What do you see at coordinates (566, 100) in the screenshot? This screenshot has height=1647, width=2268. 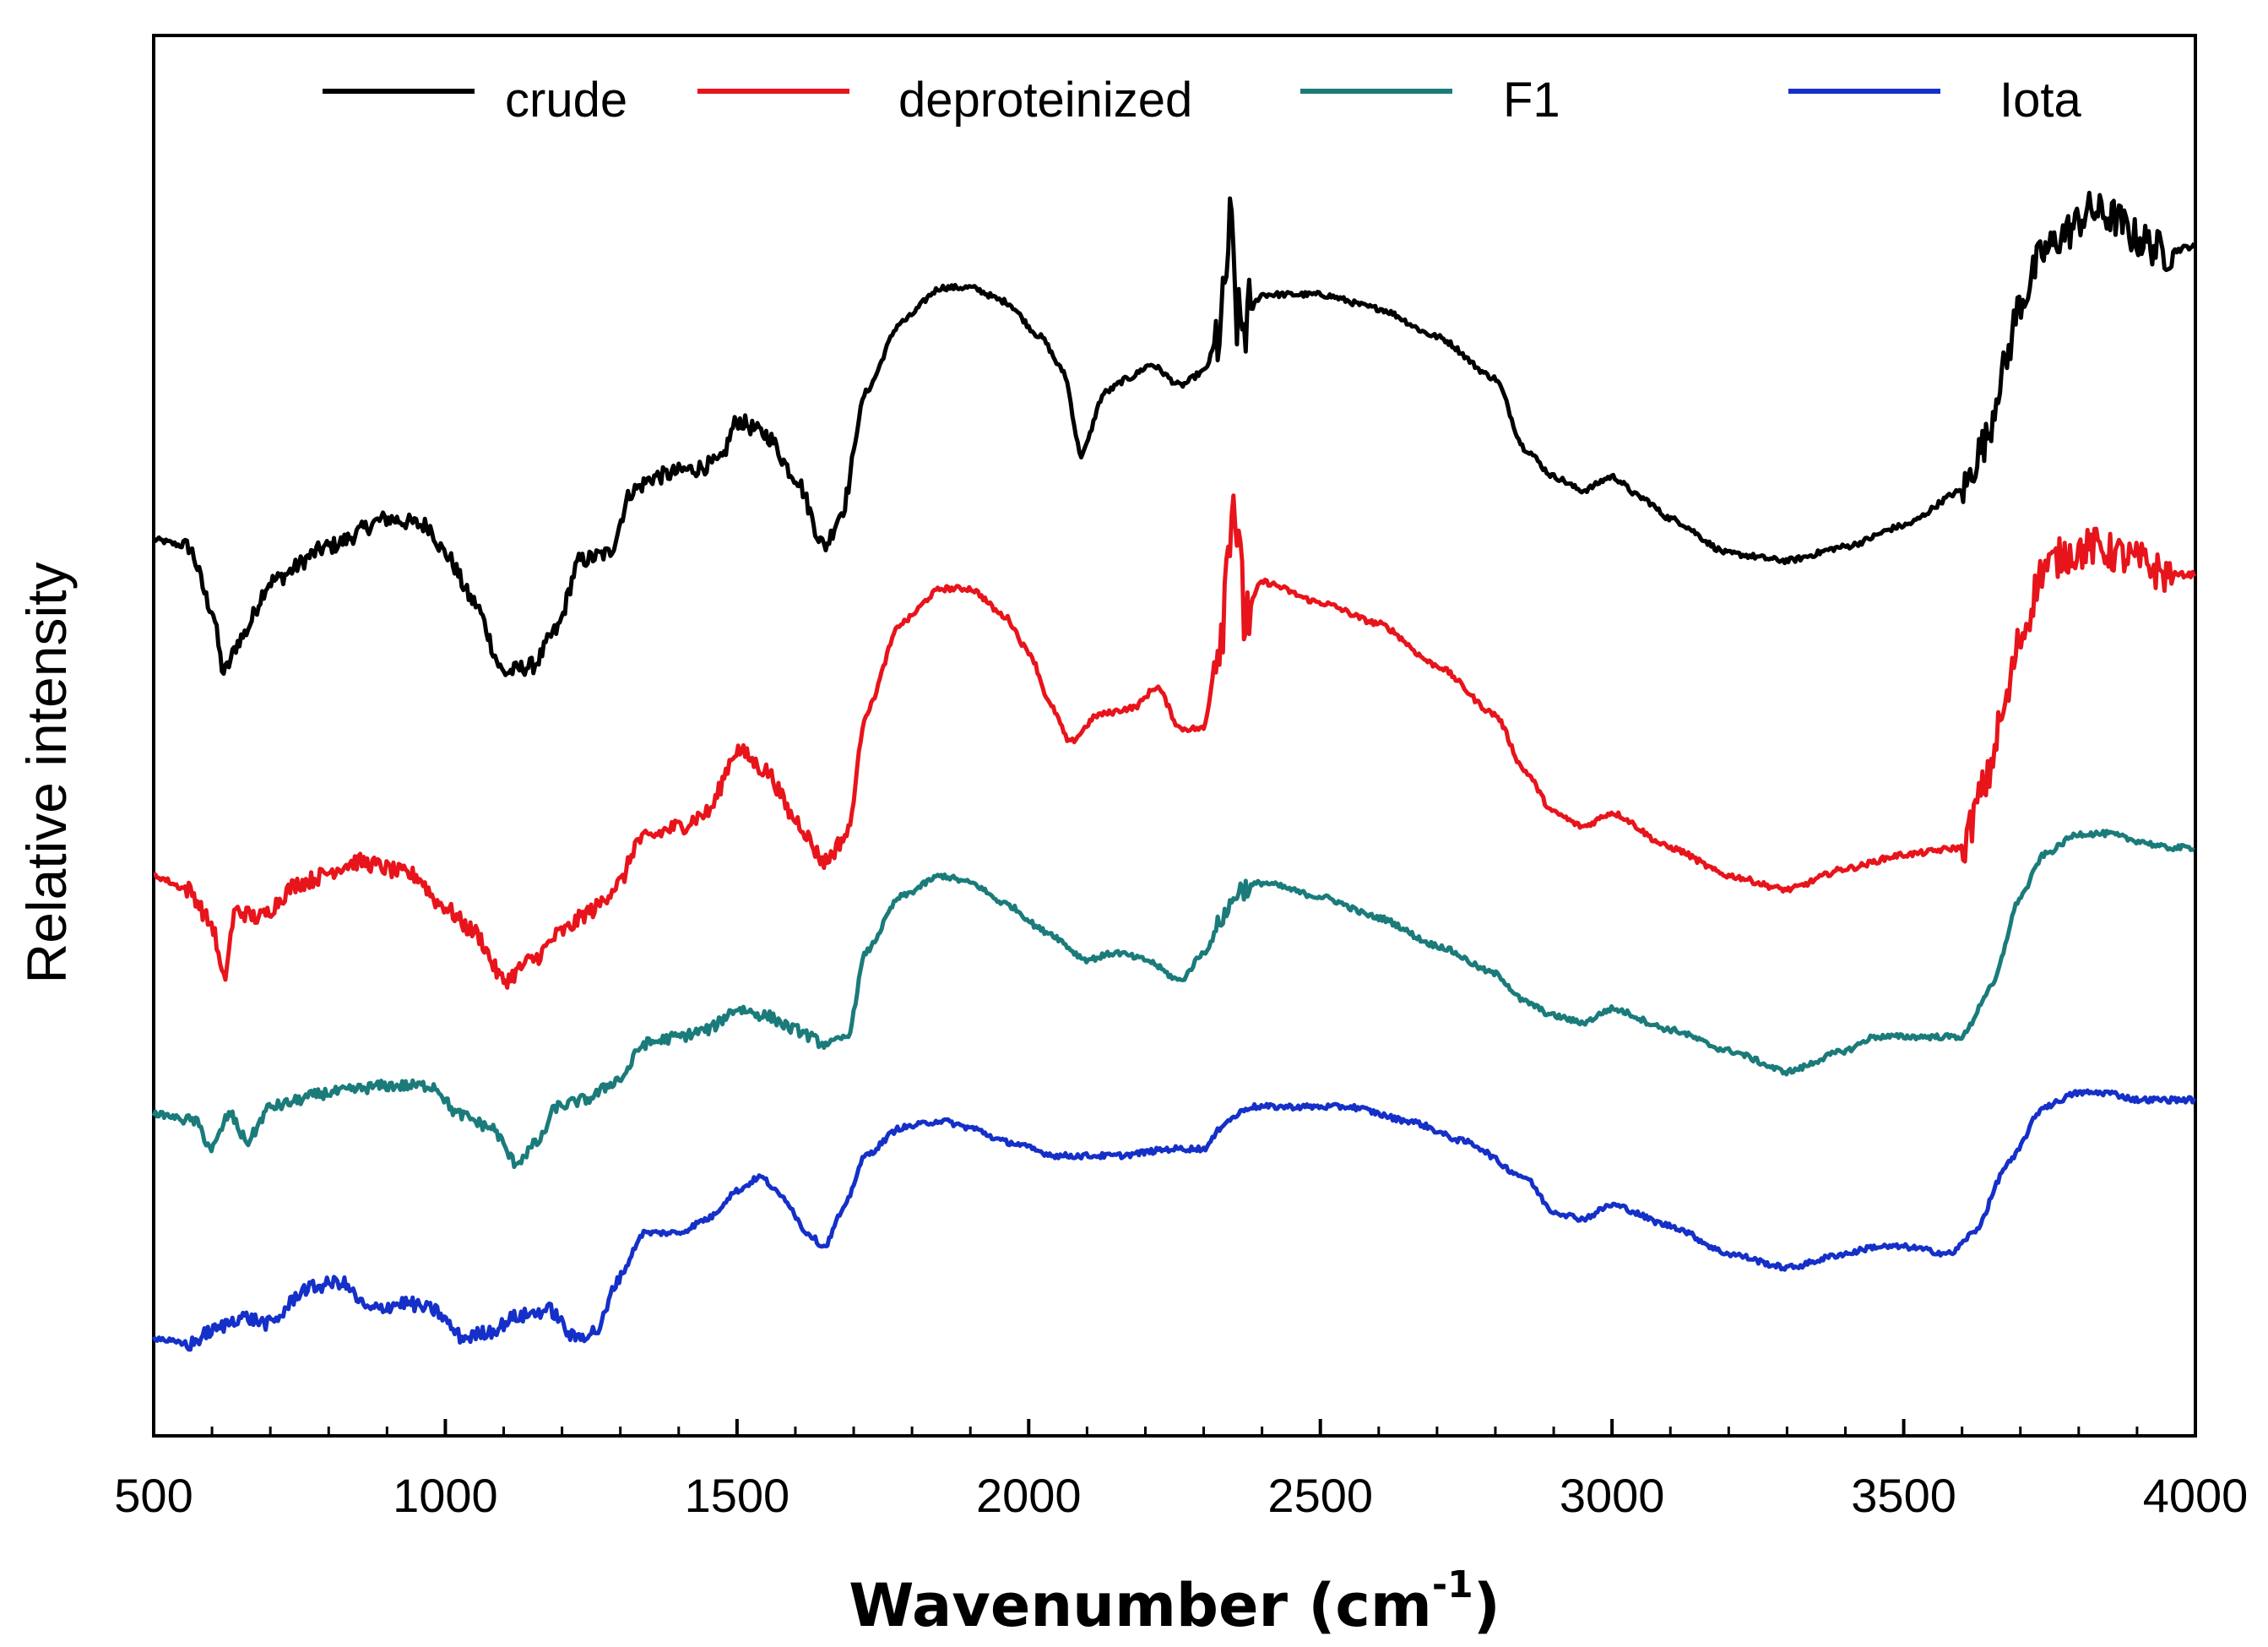 I see `legend-label-crude: crude` at bounding box center [566, 100].